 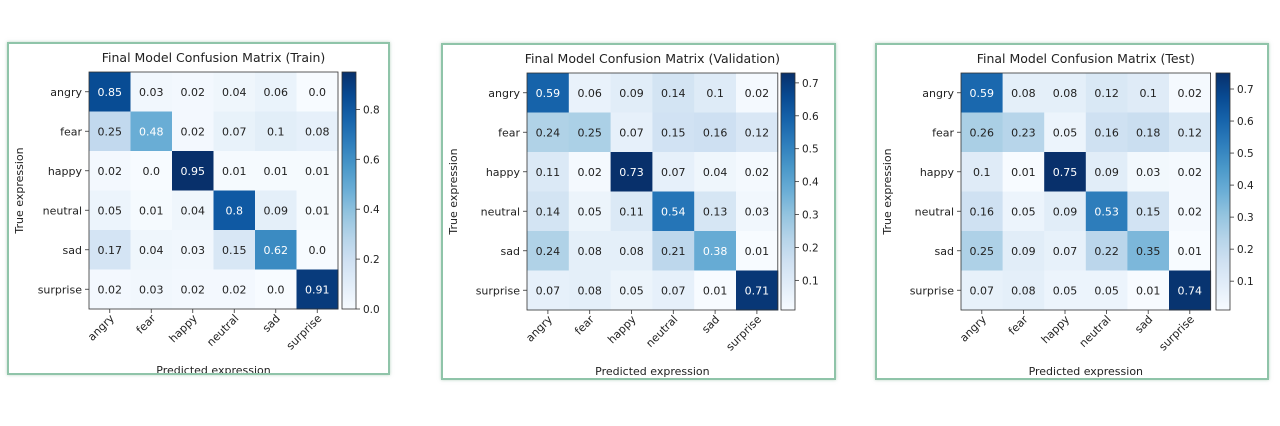 I want to click on cell-value-label: 0.71, so click(x=757, y=290).